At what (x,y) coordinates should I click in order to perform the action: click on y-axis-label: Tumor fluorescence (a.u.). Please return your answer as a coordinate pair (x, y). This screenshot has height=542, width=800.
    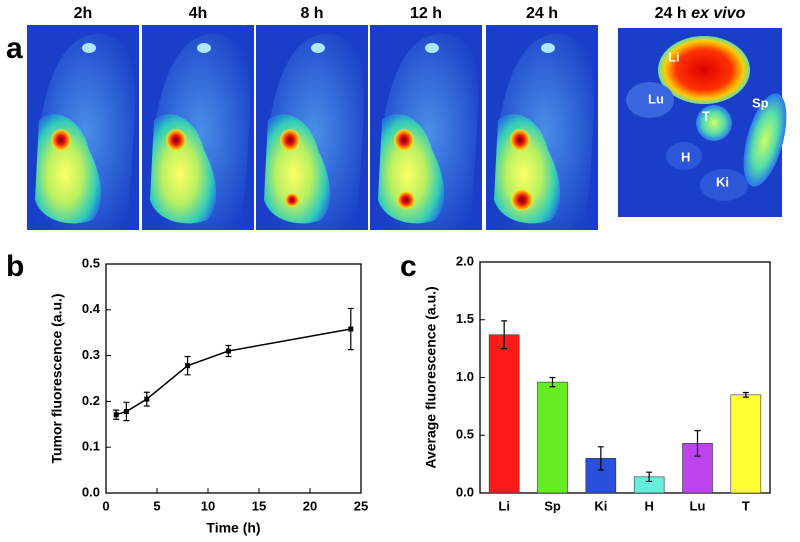
    Looking at the image, I should click on (57, 378).